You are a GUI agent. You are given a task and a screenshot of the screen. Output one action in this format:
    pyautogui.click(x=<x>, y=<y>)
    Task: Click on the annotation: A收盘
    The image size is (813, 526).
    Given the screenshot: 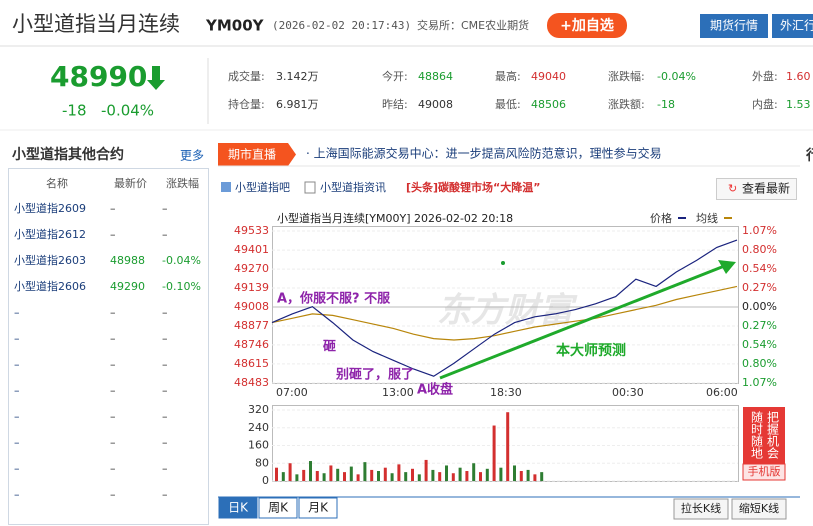 What is the action you would take?
    pyautogui.click(x=435, y=390)
    